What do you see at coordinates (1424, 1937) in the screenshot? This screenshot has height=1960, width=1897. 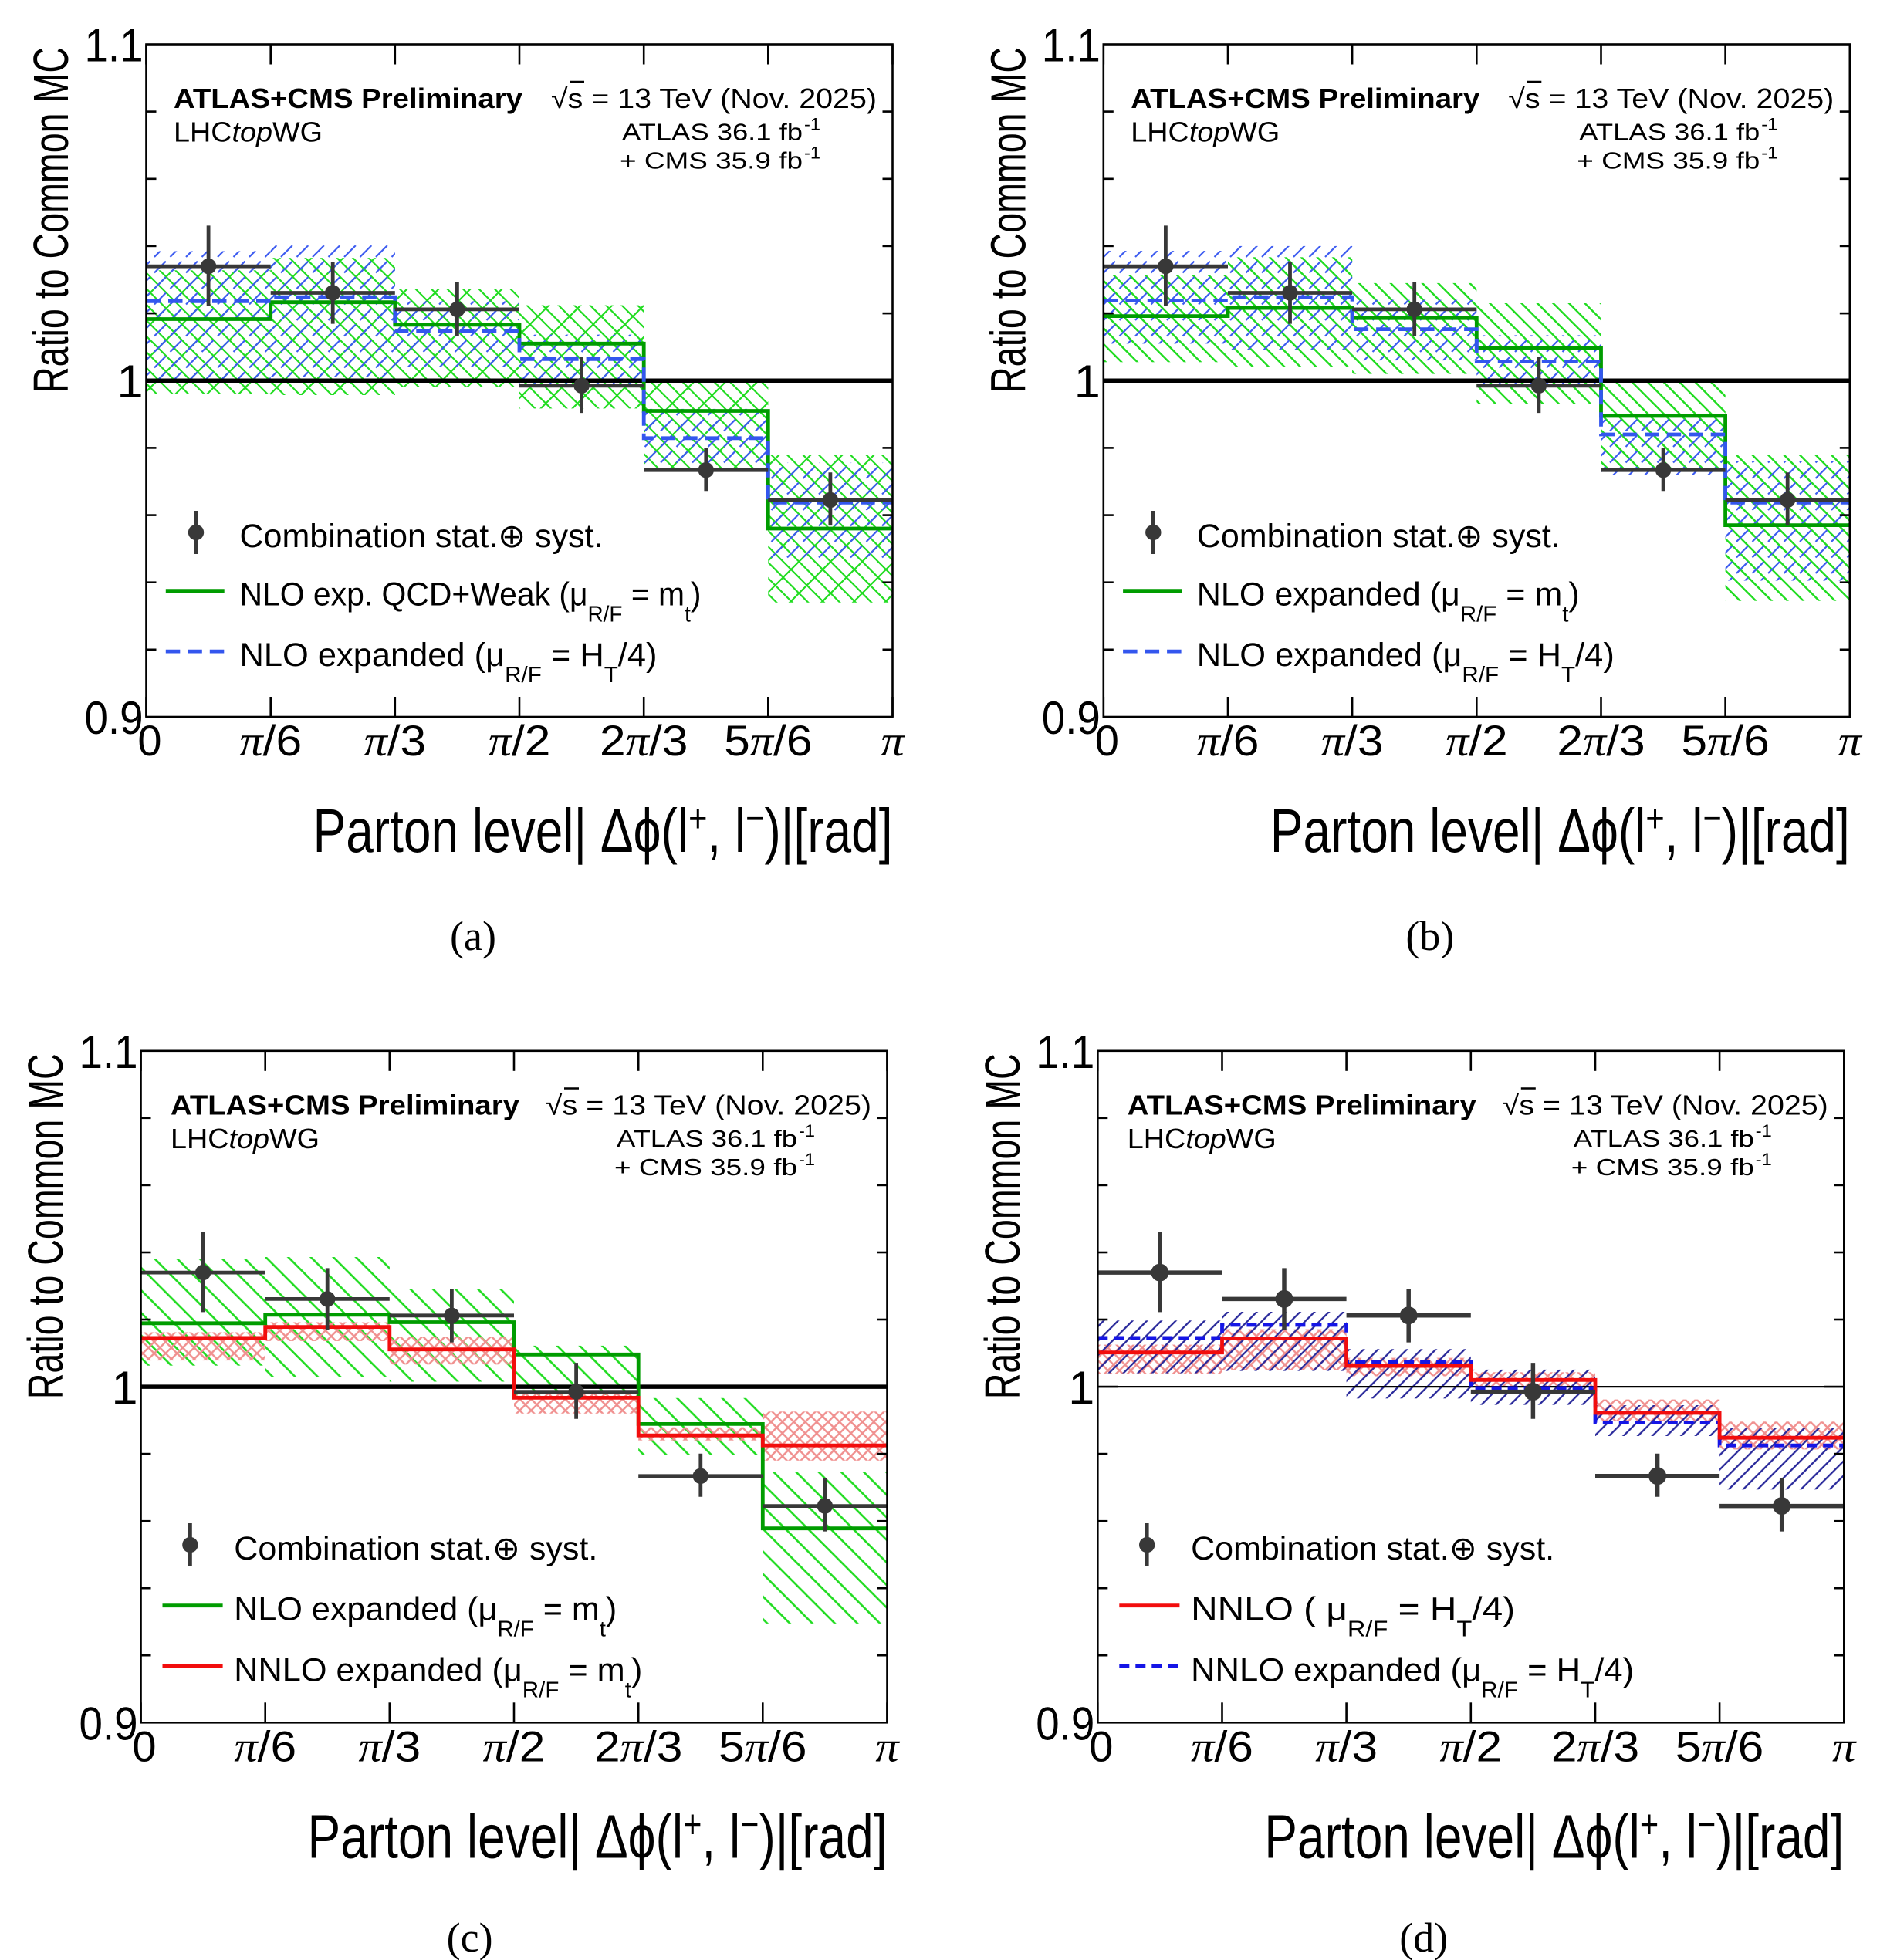 I see `svg-text: (d)` at bounding box center [1424, 1937].